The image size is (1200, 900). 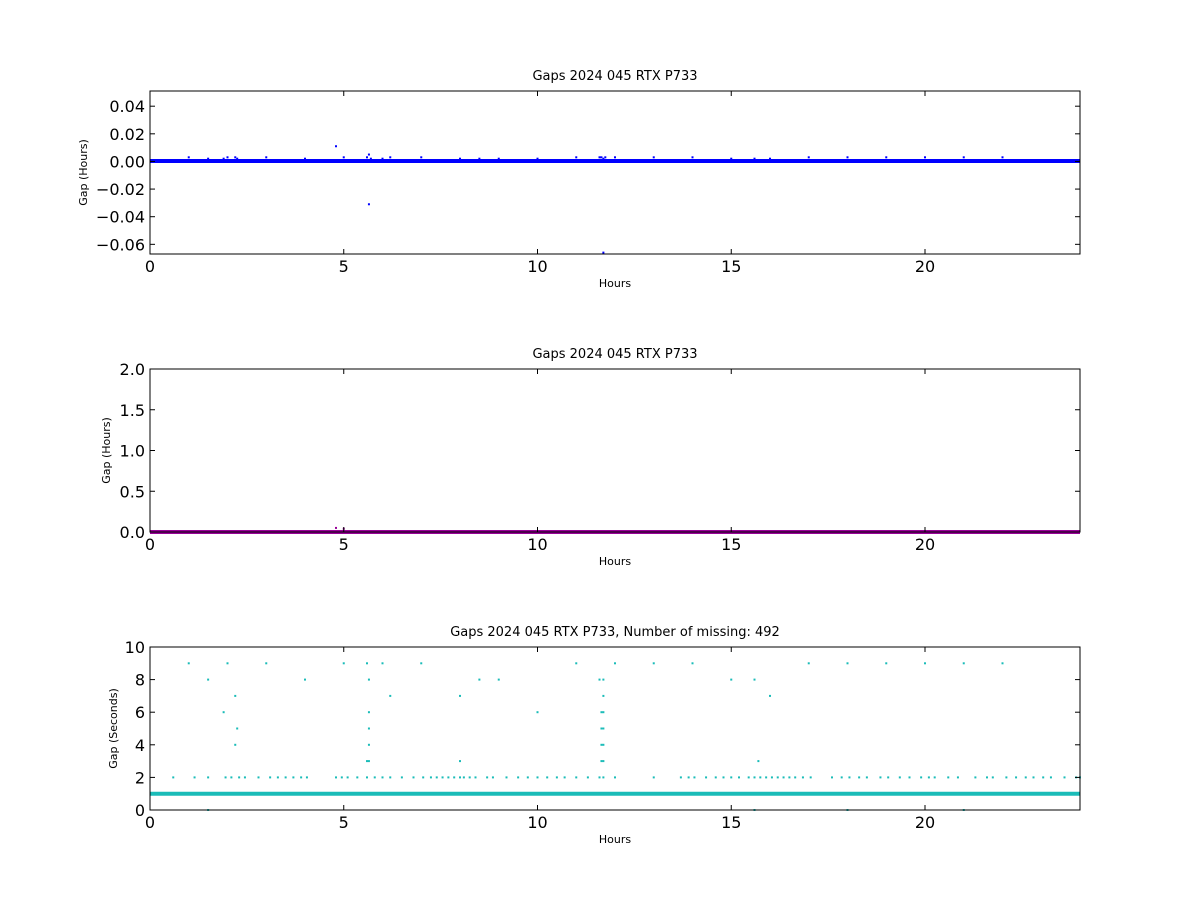 I want to click on x-axis-label: Hours, so click(x=615, y=839).